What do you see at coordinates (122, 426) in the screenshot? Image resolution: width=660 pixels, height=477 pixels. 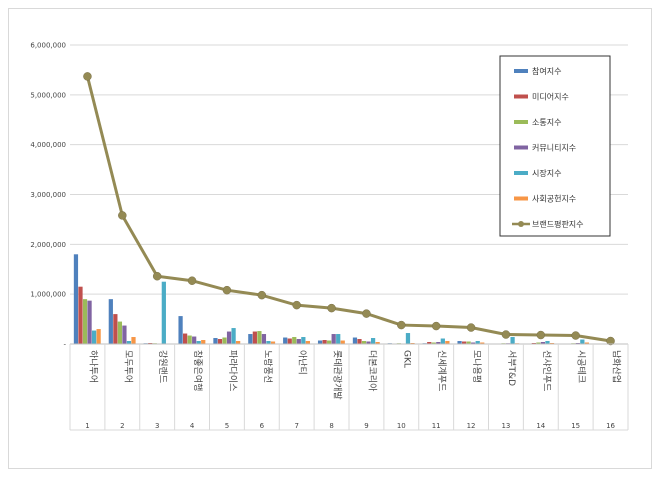 I see `rank-label: 2` at bounding box center [122, 426].